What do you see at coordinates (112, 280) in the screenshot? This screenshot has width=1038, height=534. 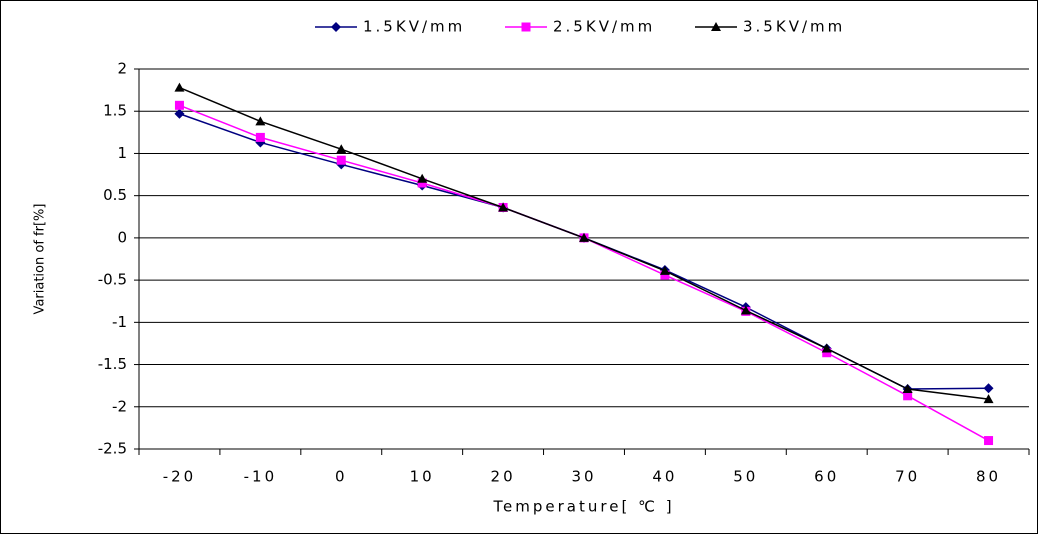 I see `y-tick-label: -0.5` at bounding box center [112, 280].